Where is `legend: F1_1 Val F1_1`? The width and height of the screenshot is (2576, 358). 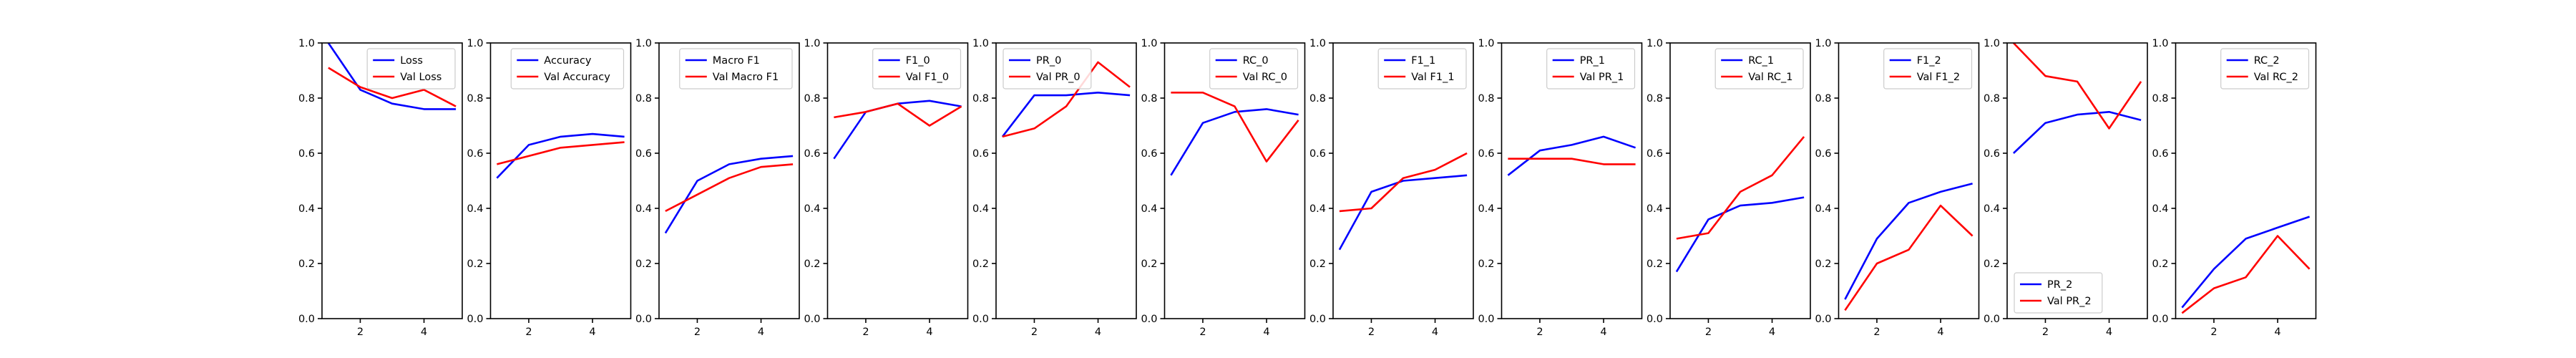 legend: F1_1 Val F1_1 is located at coordinates (1422, 69).